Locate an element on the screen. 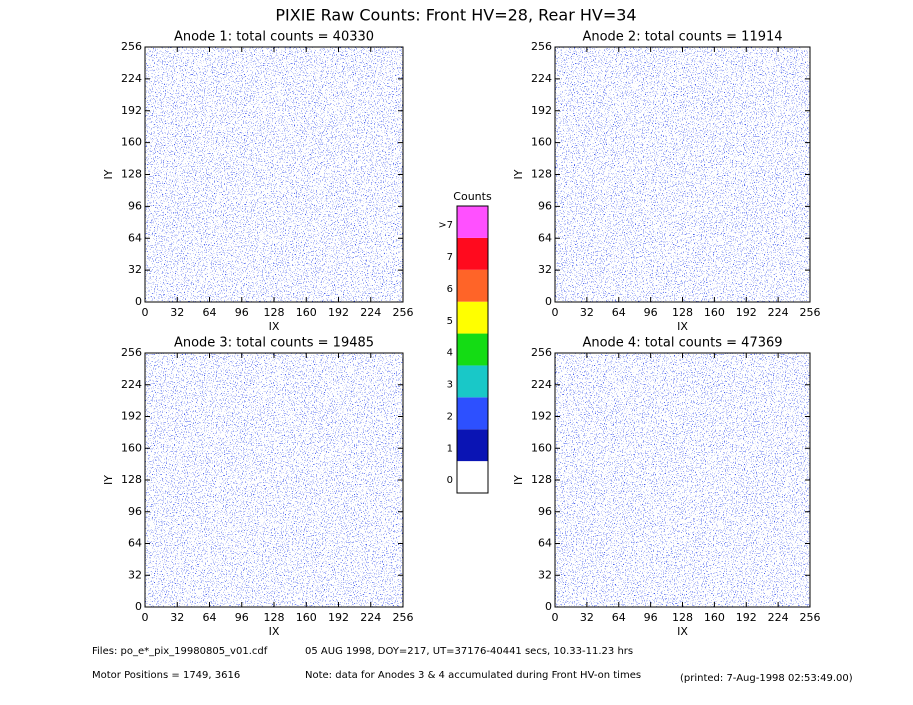 Image resolution: width=913 pixels, height=705 pixels. colorbar-label: 4 is located at coordinates (450, 353).